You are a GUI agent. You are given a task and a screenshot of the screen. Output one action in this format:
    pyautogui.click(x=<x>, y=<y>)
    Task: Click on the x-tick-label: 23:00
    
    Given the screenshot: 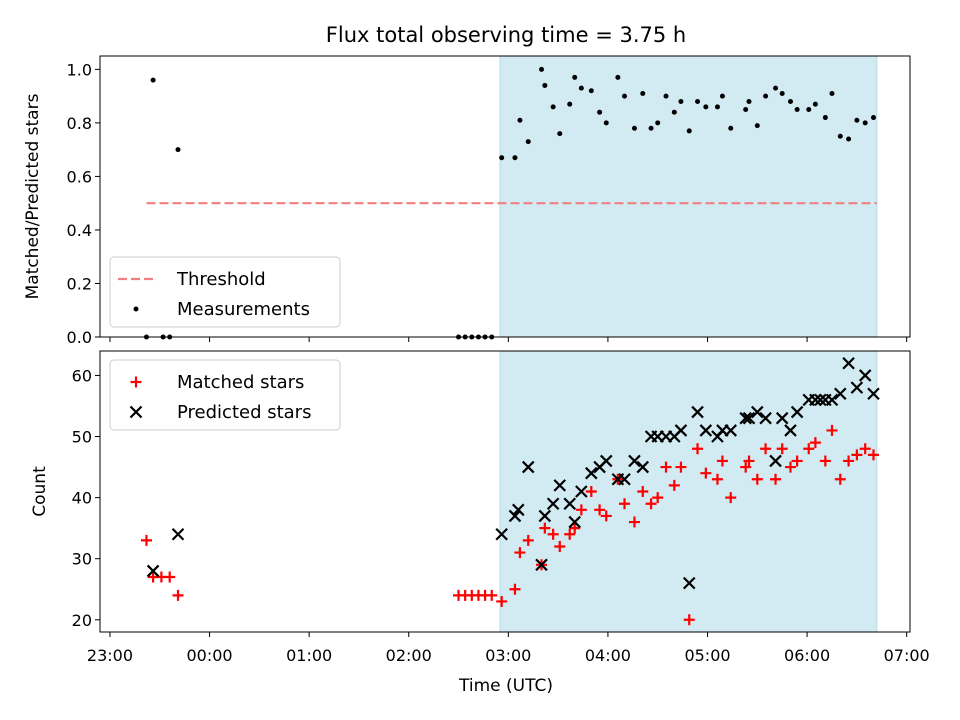 What is the action you would take?
    pyautogui.click(x=110, y=655)
    